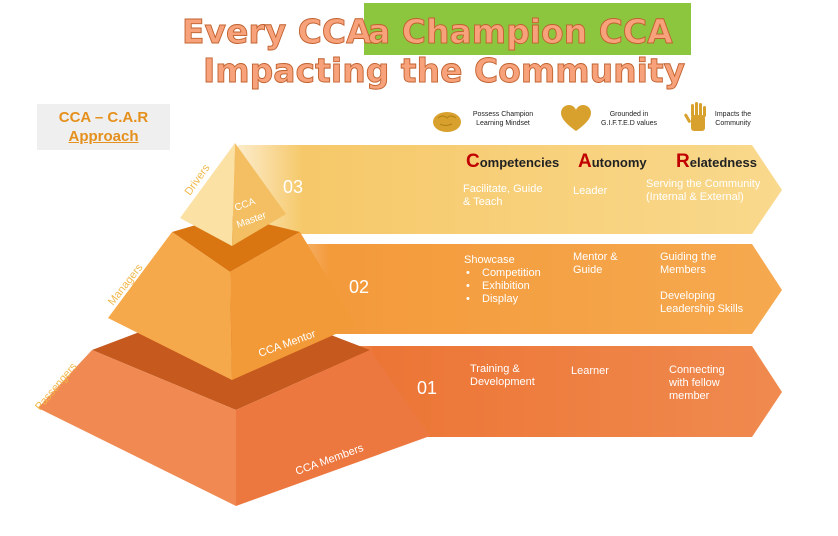 This screenshot has height=536, width=838. What do you see at coordinates (103, 127) in the screenshot?
I see `car-approach-box: CCA – C.A.R Approach` at bounding box center [103, 127].